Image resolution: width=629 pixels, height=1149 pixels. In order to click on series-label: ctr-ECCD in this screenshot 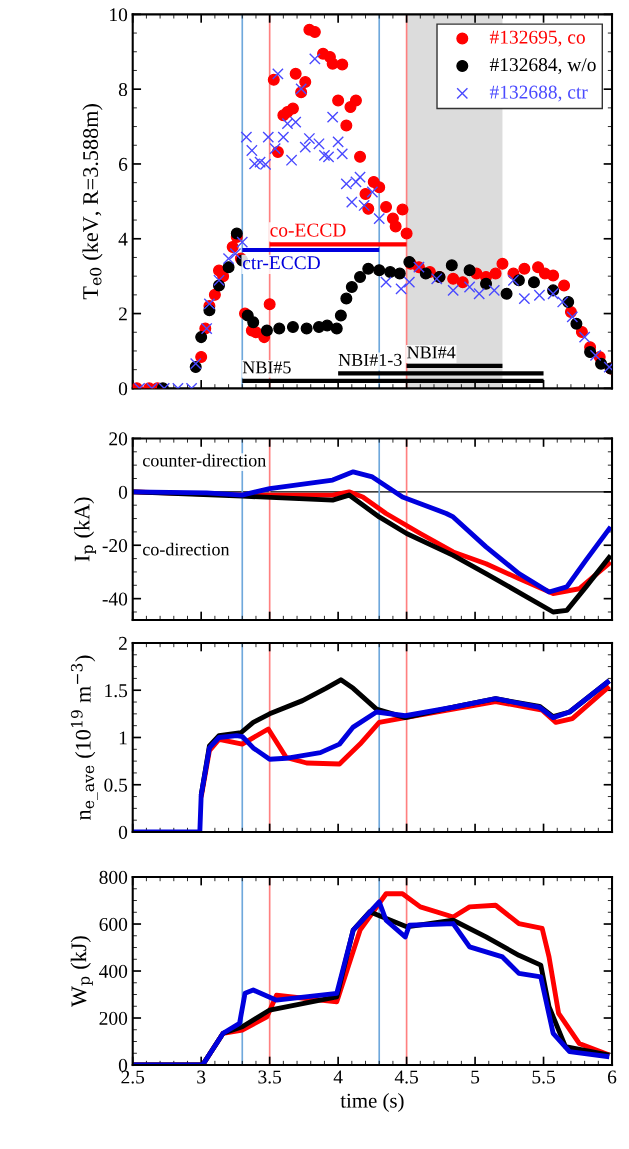, I will do `click(281, 263)`.